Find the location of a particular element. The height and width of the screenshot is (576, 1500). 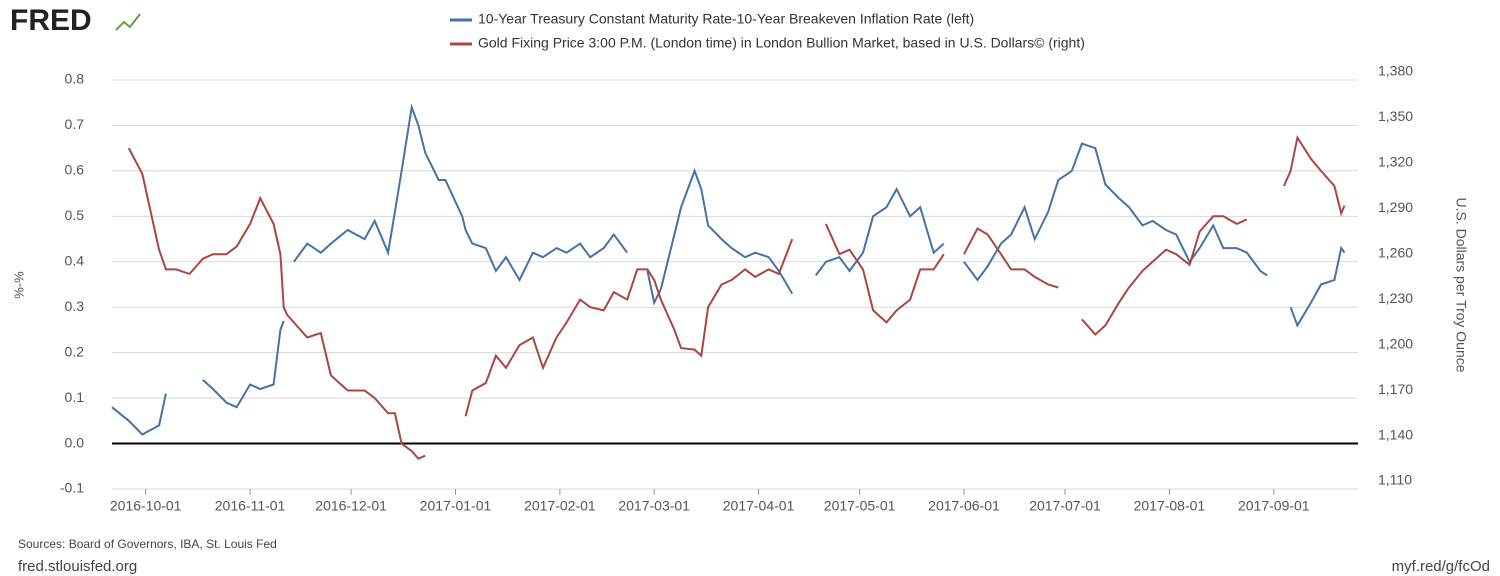

logo-icon is located at coordinates (128, 22).